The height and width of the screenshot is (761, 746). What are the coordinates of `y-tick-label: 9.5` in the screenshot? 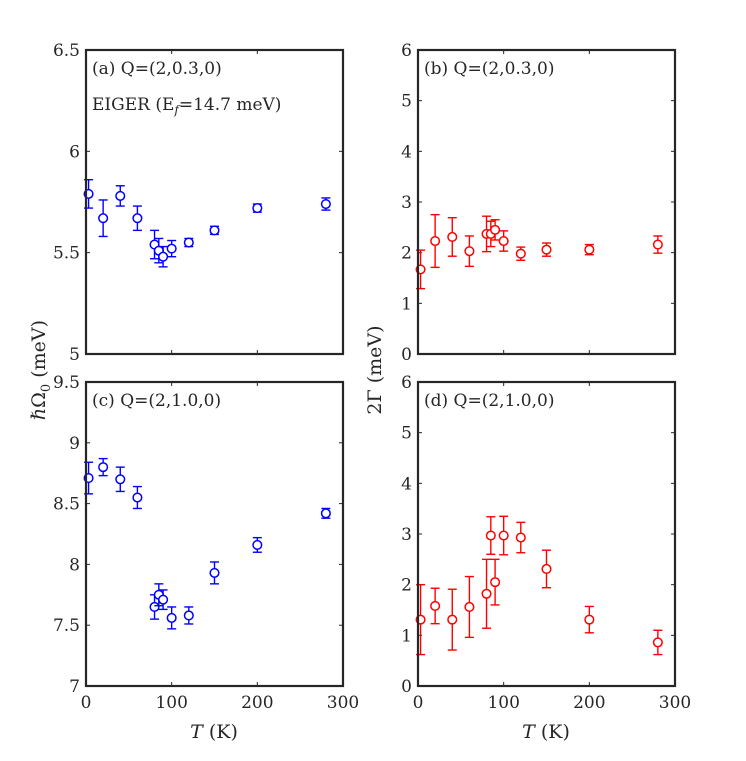 It's located at (66, 383).